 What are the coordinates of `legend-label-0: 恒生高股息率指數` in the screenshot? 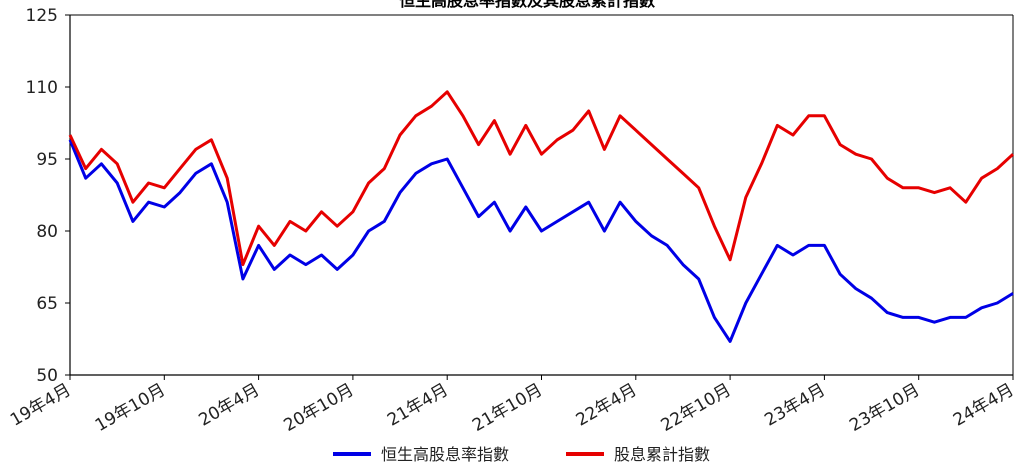 It's located at (445, 453).